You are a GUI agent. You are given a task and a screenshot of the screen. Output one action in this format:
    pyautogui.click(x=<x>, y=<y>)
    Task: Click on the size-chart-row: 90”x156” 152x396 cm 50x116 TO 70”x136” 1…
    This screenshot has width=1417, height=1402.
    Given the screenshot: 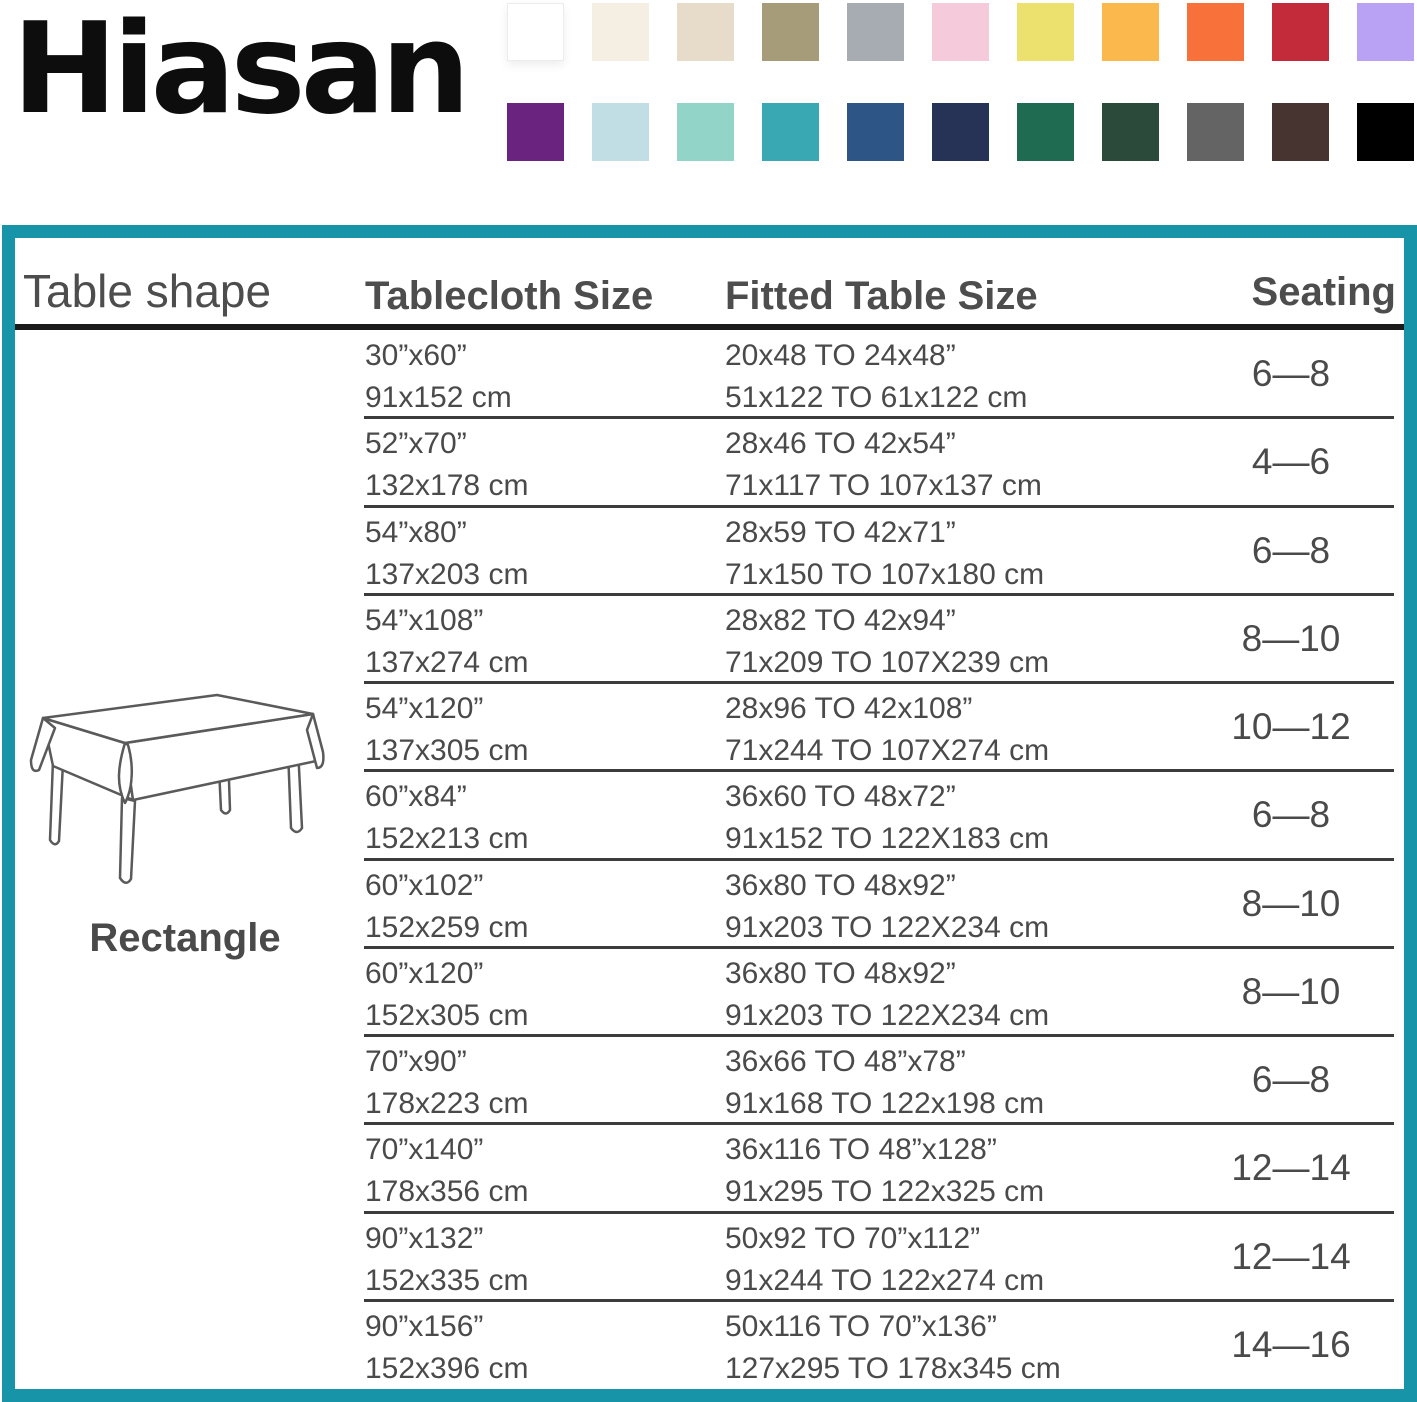 What is the action you would take?
    pyautogui.click(x=709, y=1345)
    